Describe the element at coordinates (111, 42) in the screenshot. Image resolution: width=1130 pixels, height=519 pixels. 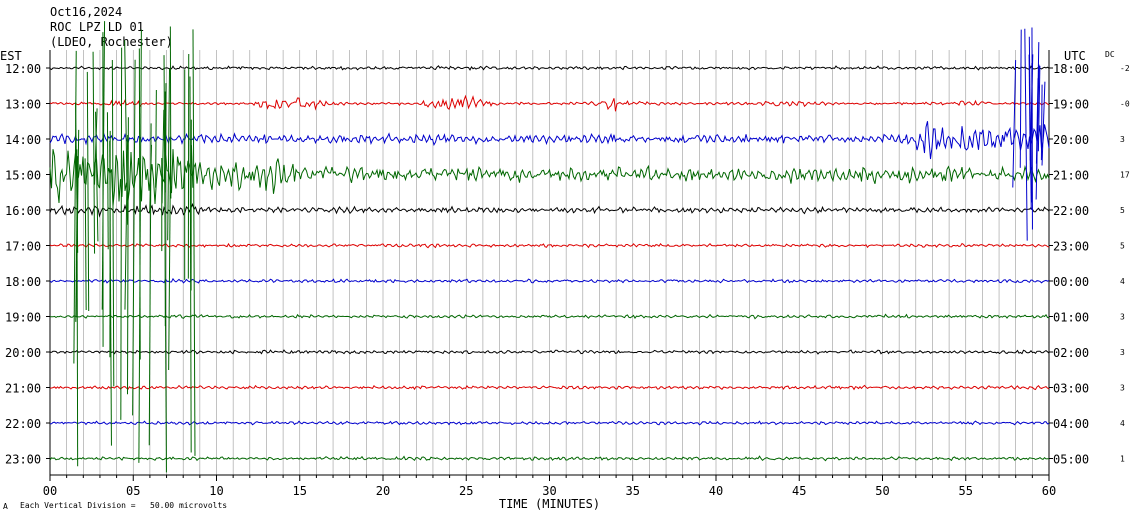
I see `network-name: (LDEO, Rochester)` at that location.